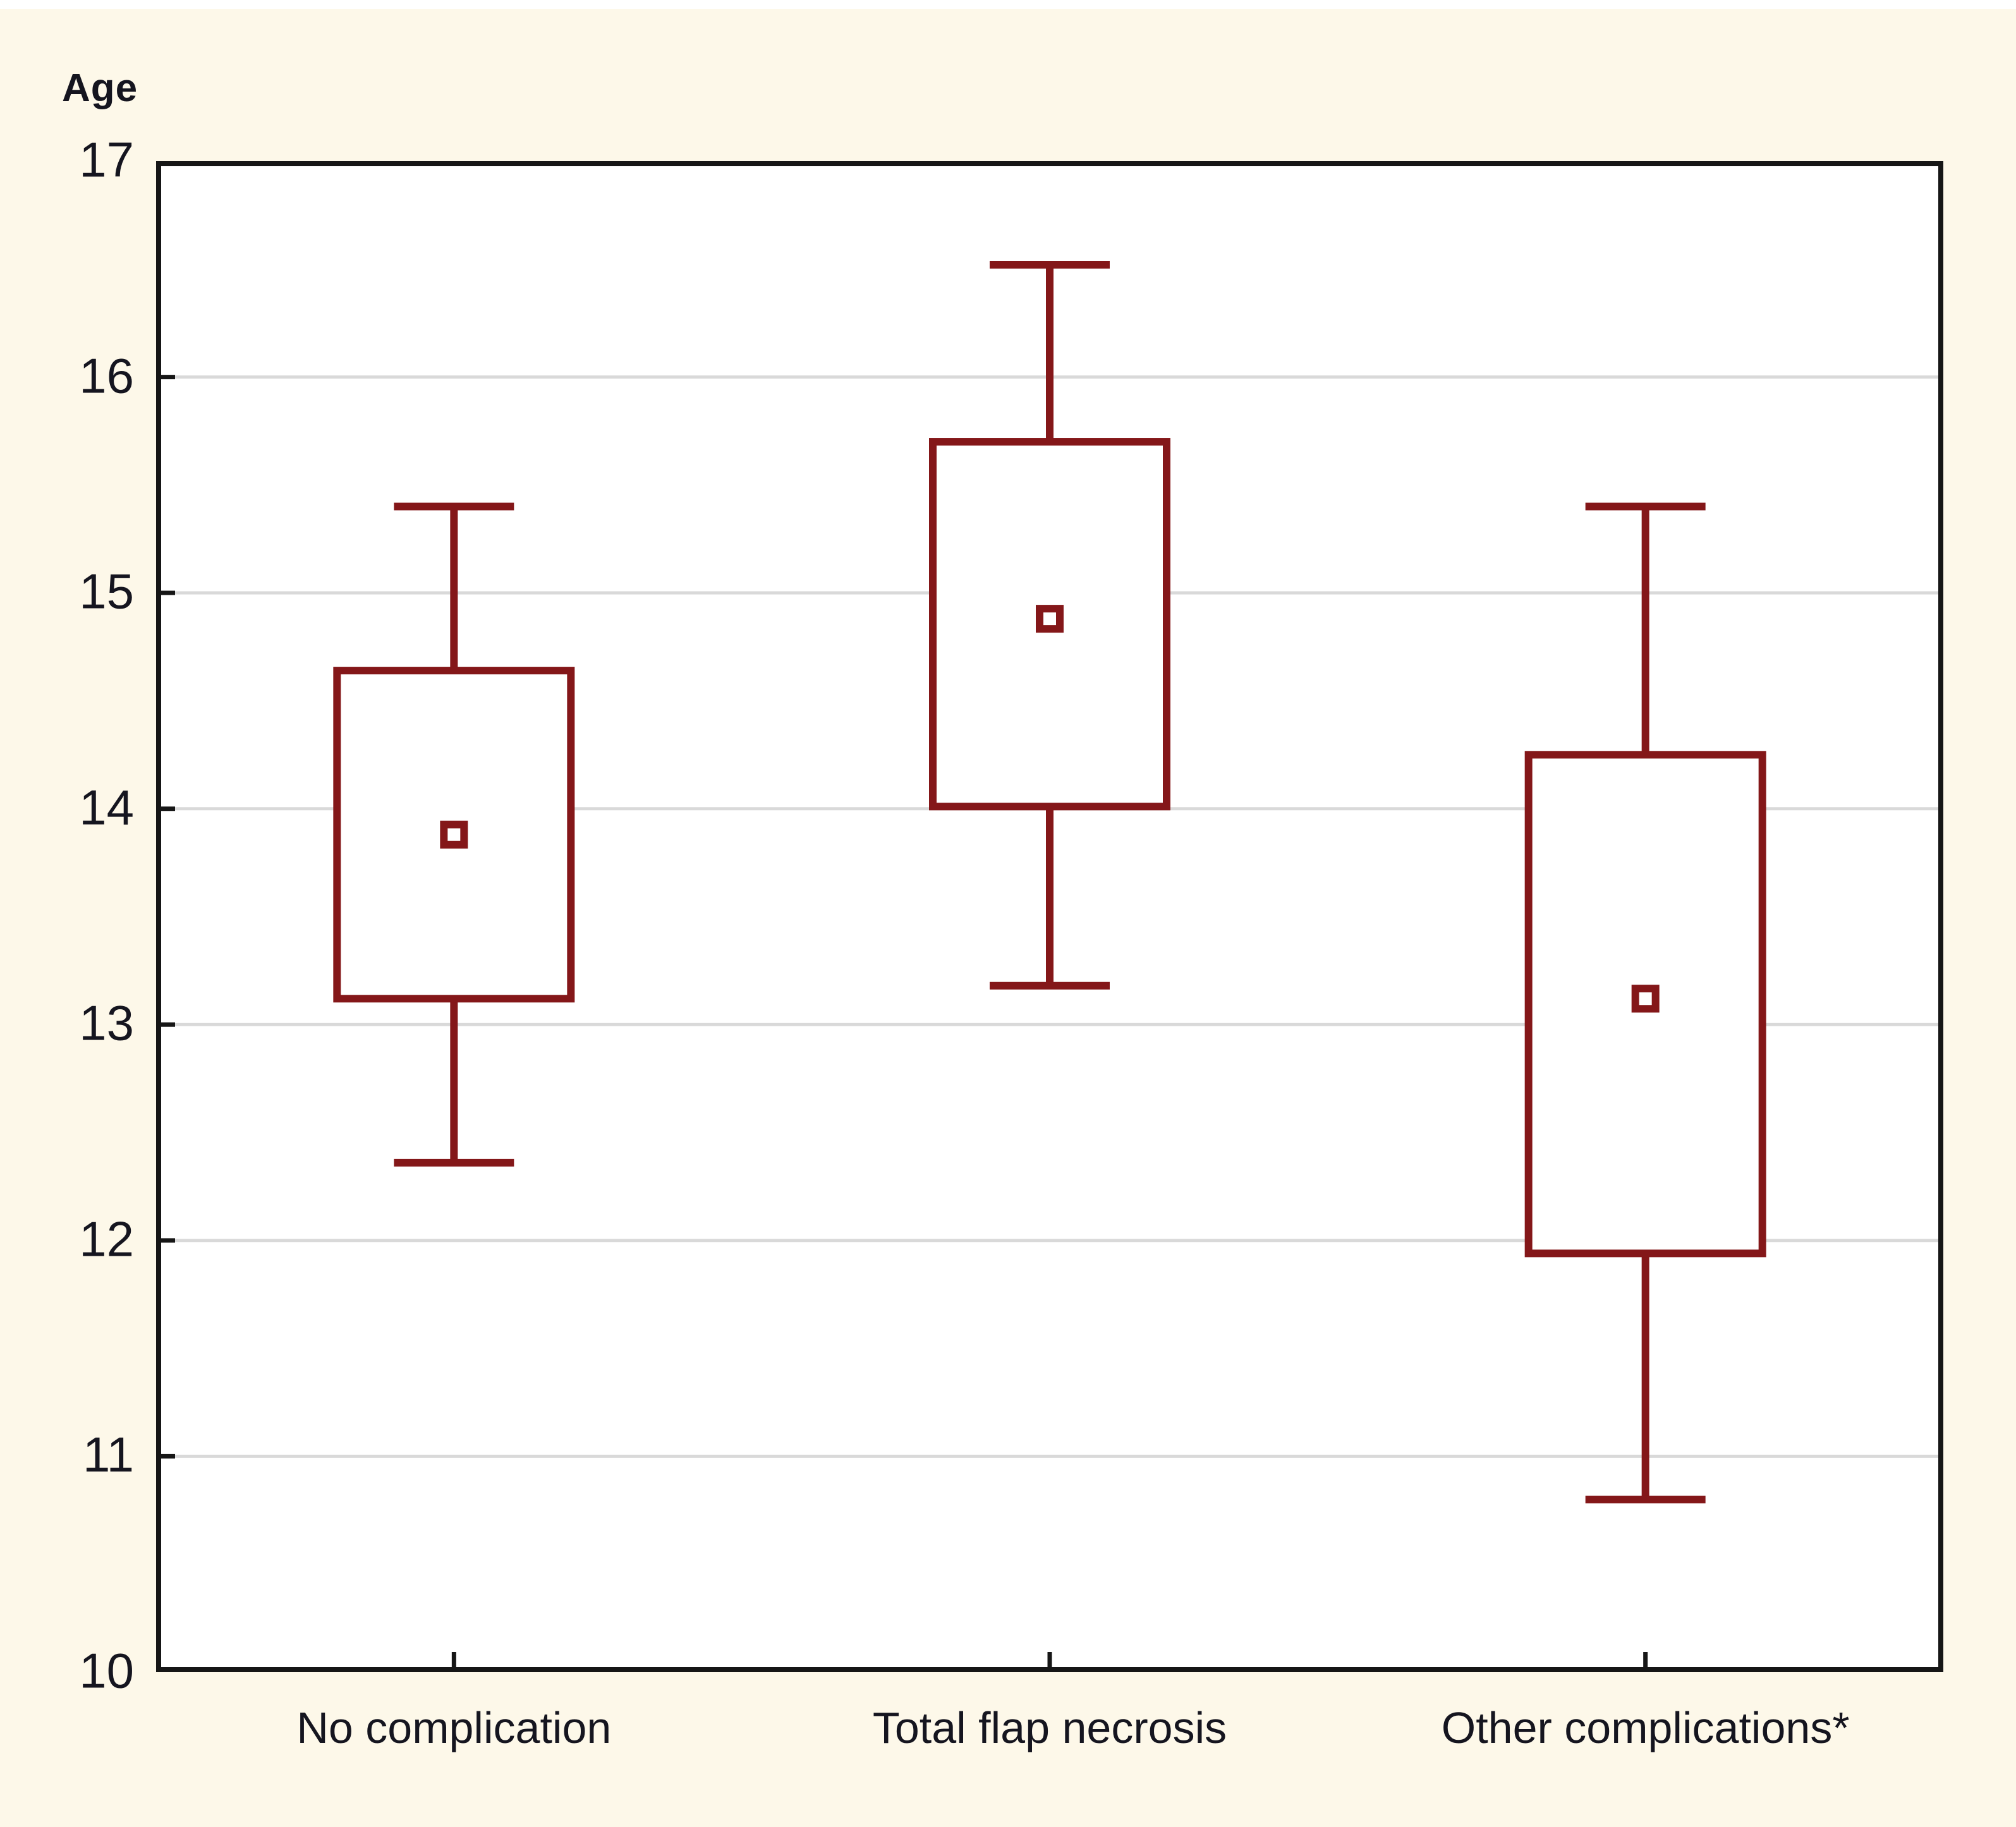 The height and width of the screenshot is (1827, 2016). I want to click on y-tick-label-14: 14, so click(106, 807).